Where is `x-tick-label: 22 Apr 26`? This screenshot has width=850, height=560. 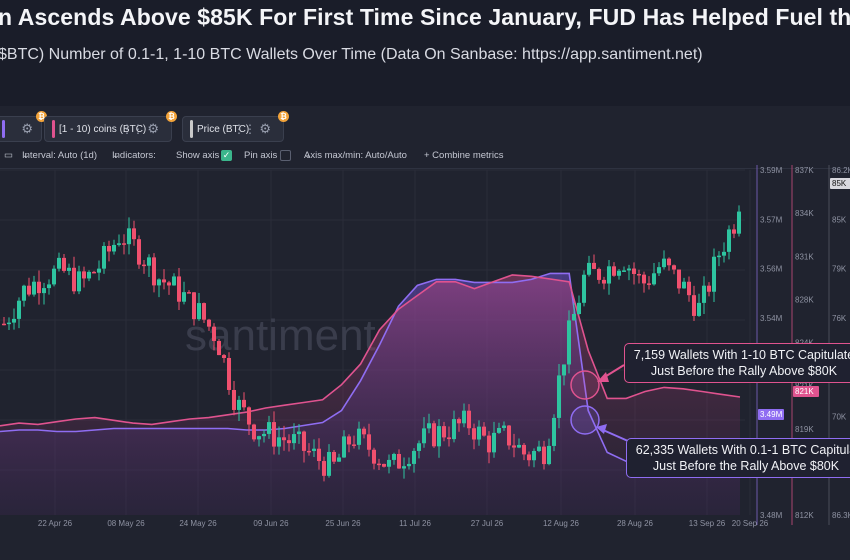 x-tick-label: 22 Apr 26 is located at coordinates (55, 523).